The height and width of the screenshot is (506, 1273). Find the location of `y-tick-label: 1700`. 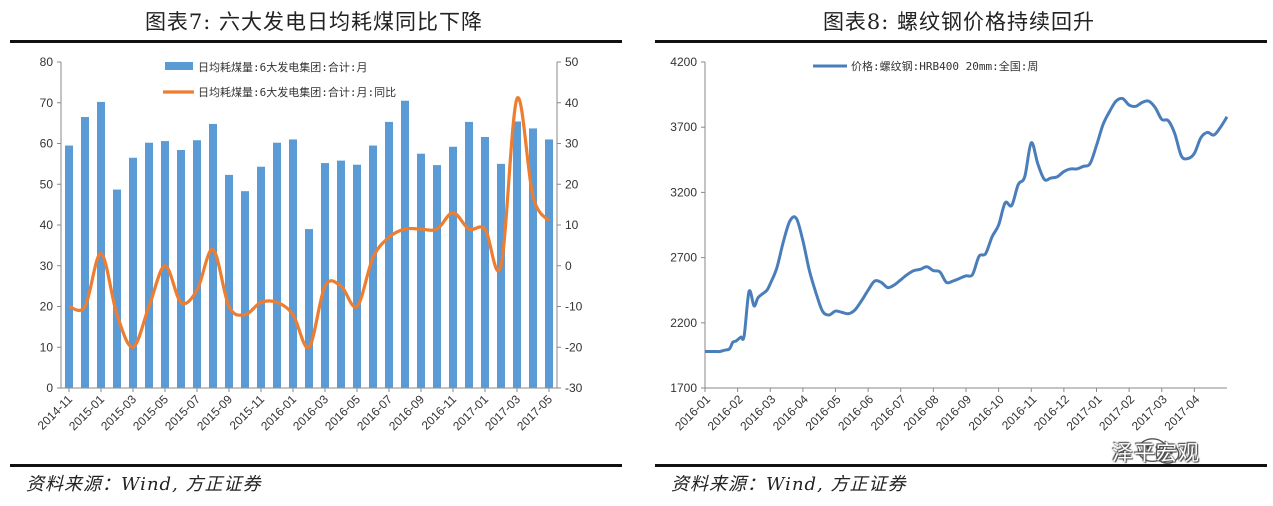

y-tick-label: 1700 is located at coordinates (683, 388).